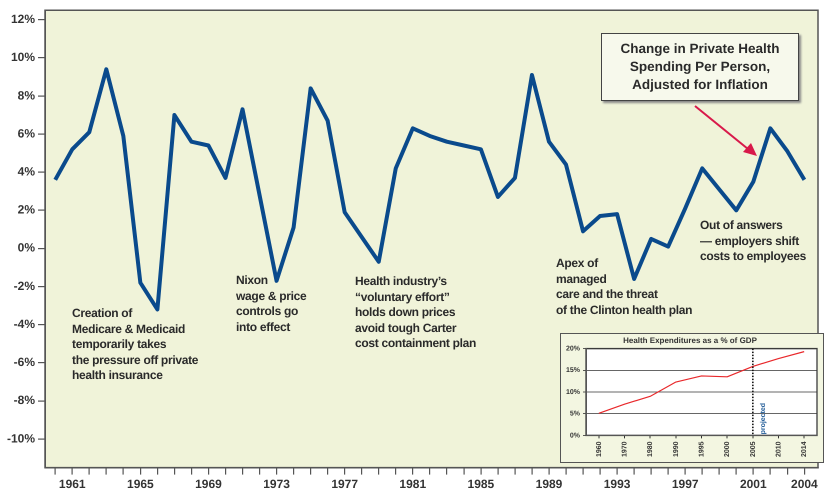 This screenshot has height=501, width=826. Describe the element at coordinates (700, 67) in the screenshot. I see `text: Change in Private Health Spending Per Person, Adjusted for Inflation` at that location.